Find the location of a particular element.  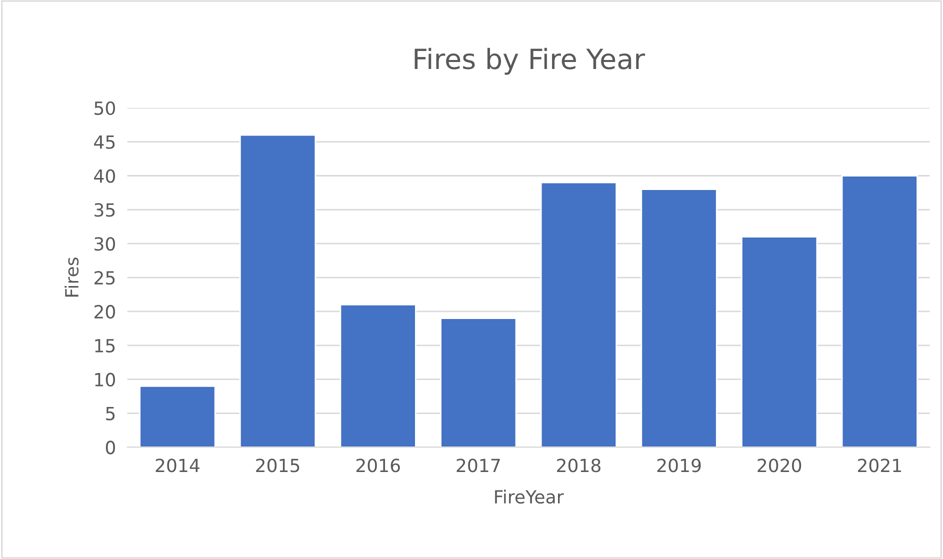

y-tick-label: 25 is located at coordinates (104, 278).